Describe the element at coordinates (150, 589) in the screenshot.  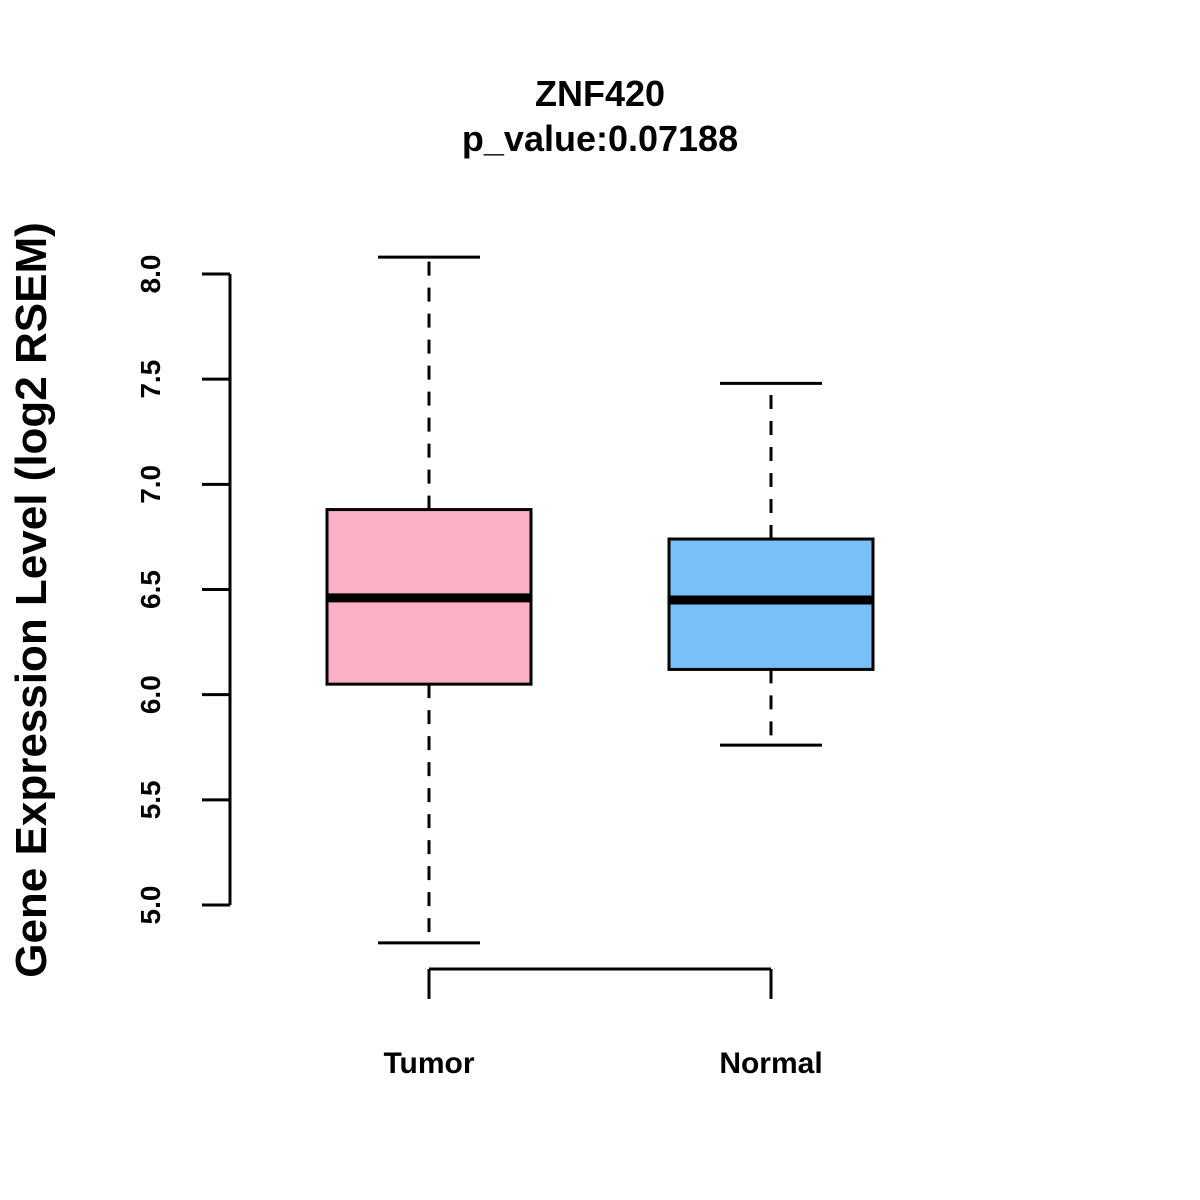
I see `y-tick-label: 6.5` at that location.